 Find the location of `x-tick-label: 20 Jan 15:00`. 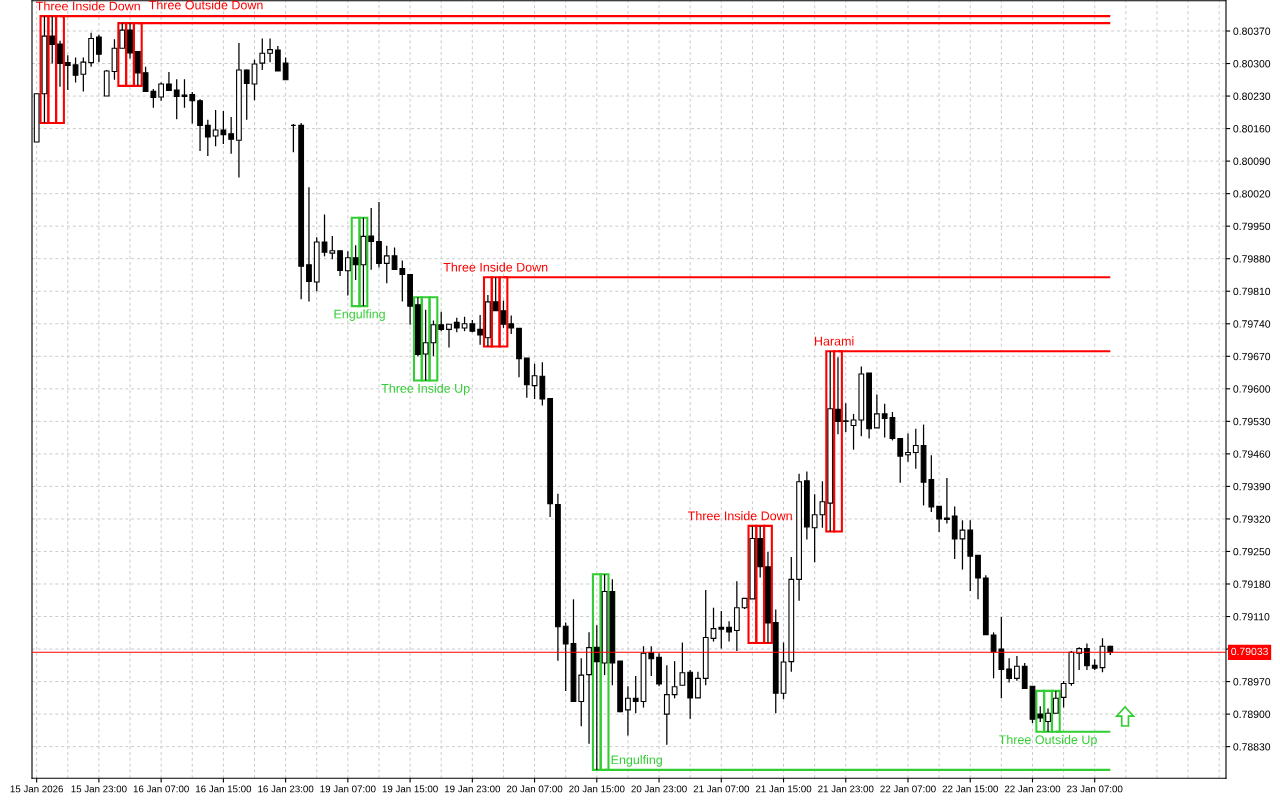

x-tick-label: 20 Jan 15:00 is located at coordinates (597, 789).